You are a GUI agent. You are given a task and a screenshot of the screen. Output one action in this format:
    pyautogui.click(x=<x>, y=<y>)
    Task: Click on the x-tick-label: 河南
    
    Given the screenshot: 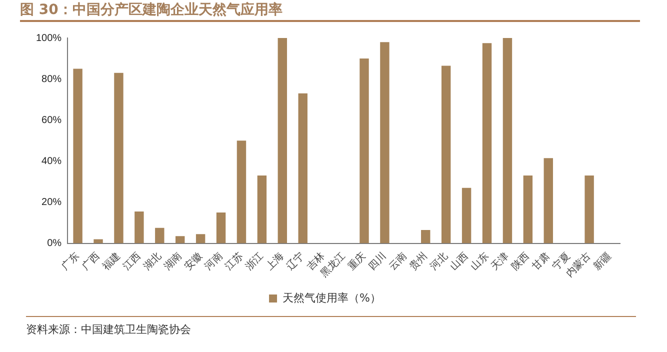 What is the action you would take?
    pyautogui.click(x=213, y=261)
    